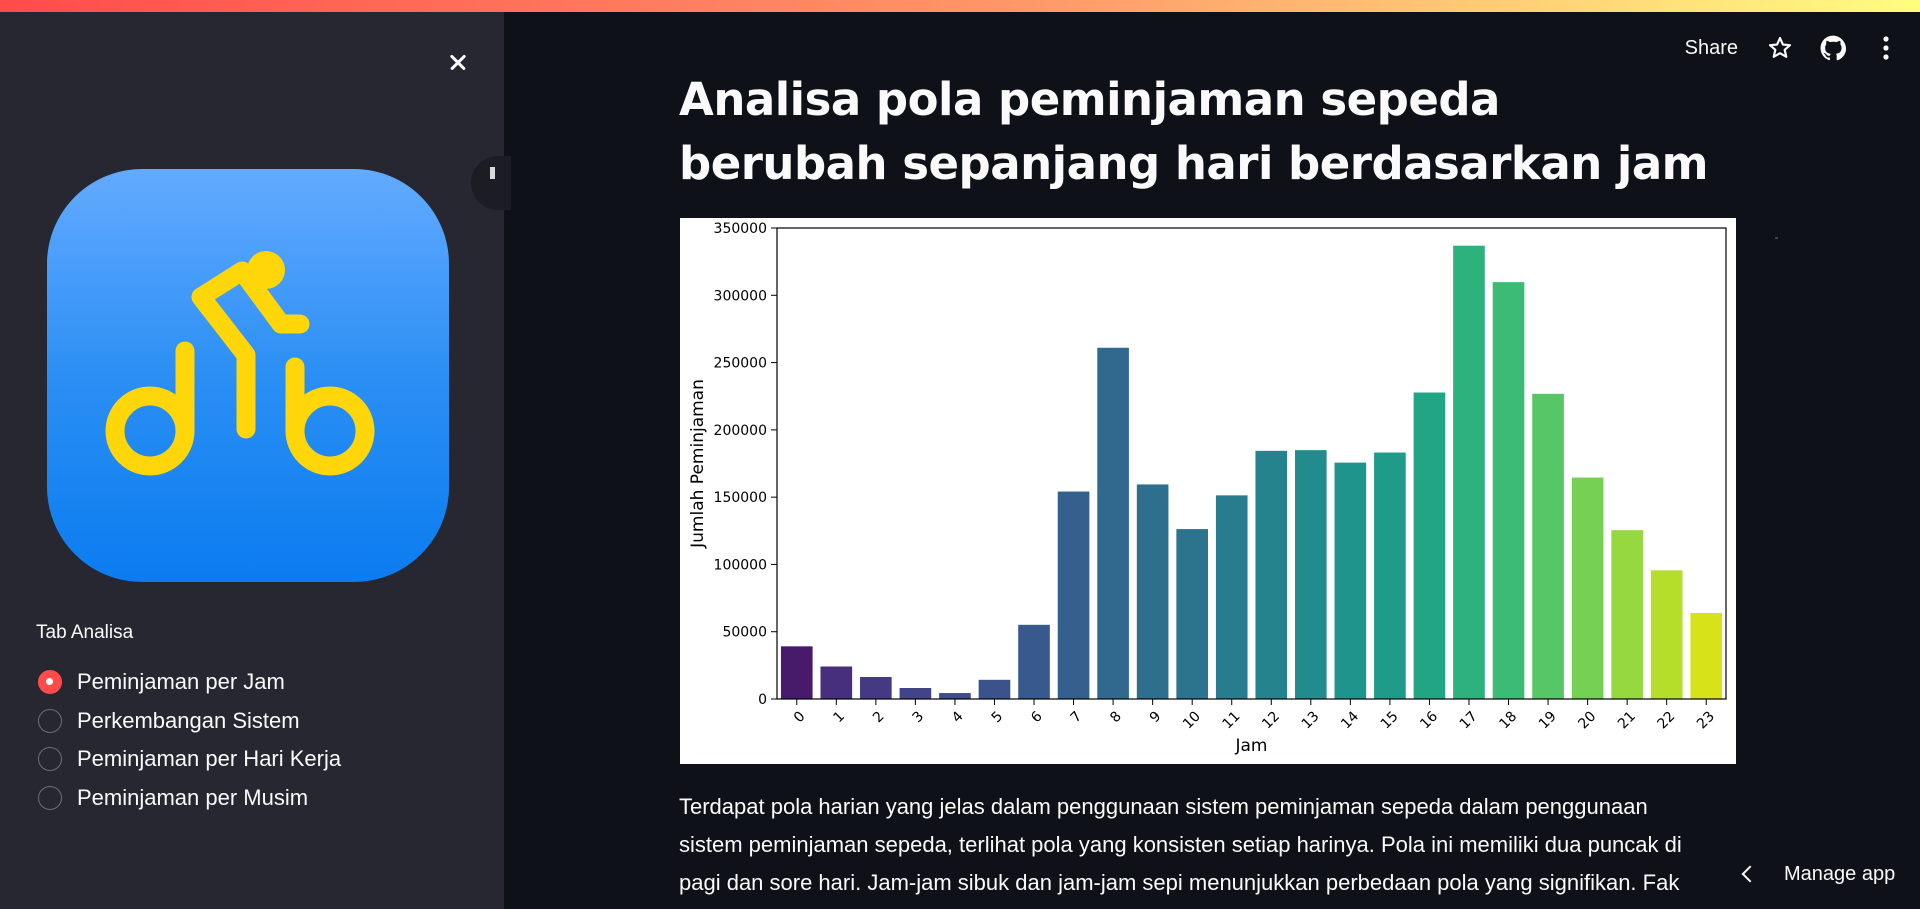 This screenshot has height=909, width=1920. Describe the element at coordinates (1469, 720) in the screenshot. I see `x-tick-label: 17` at that location.